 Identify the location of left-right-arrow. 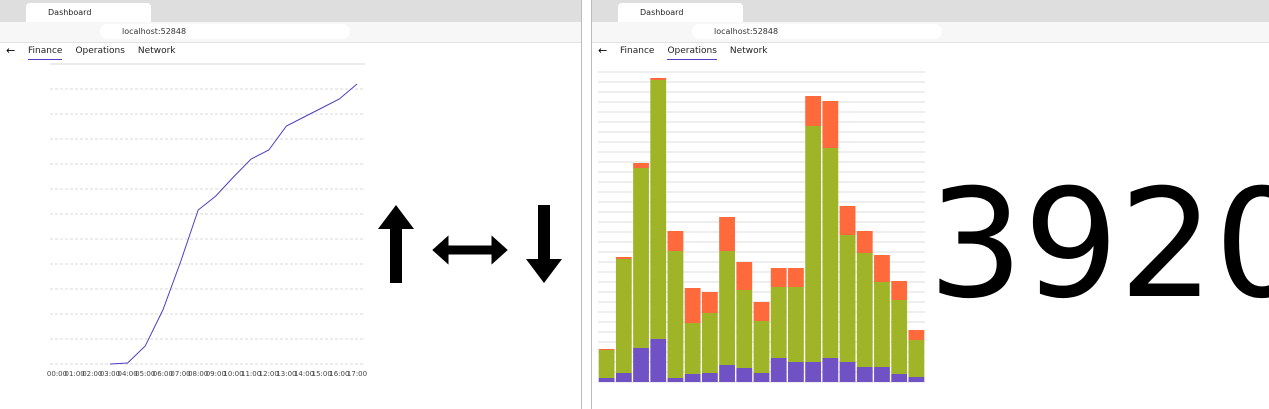
(470, 250).